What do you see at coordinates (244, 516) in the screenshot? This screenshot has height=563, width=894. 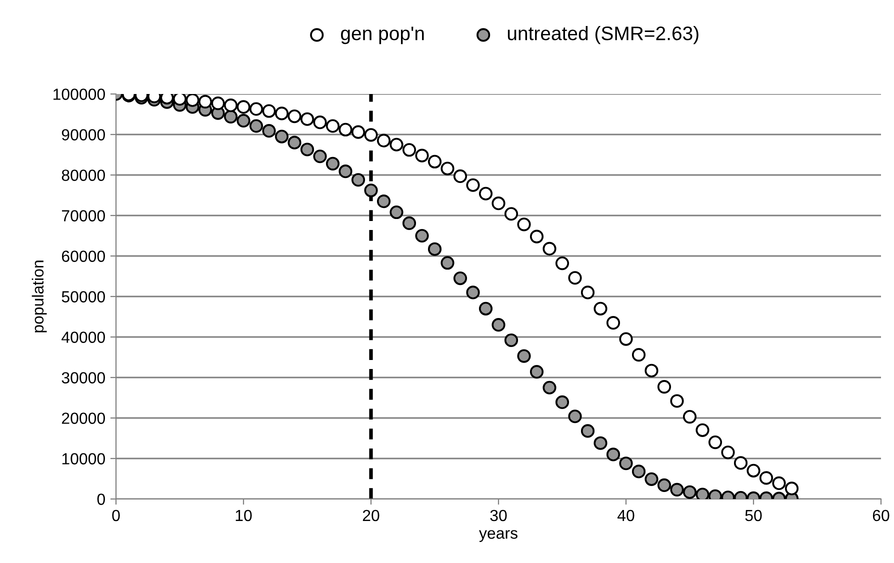 I see `x-tick-label: 10` at bounding box center [244, 516].